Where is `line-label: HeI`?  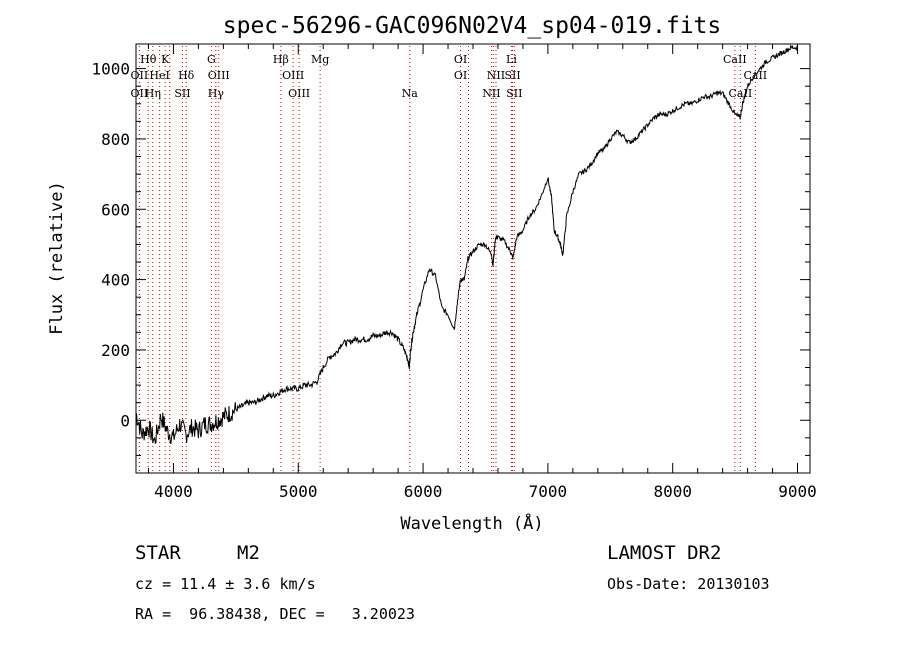 line-label: HeI is located at coordinates (159, 75).